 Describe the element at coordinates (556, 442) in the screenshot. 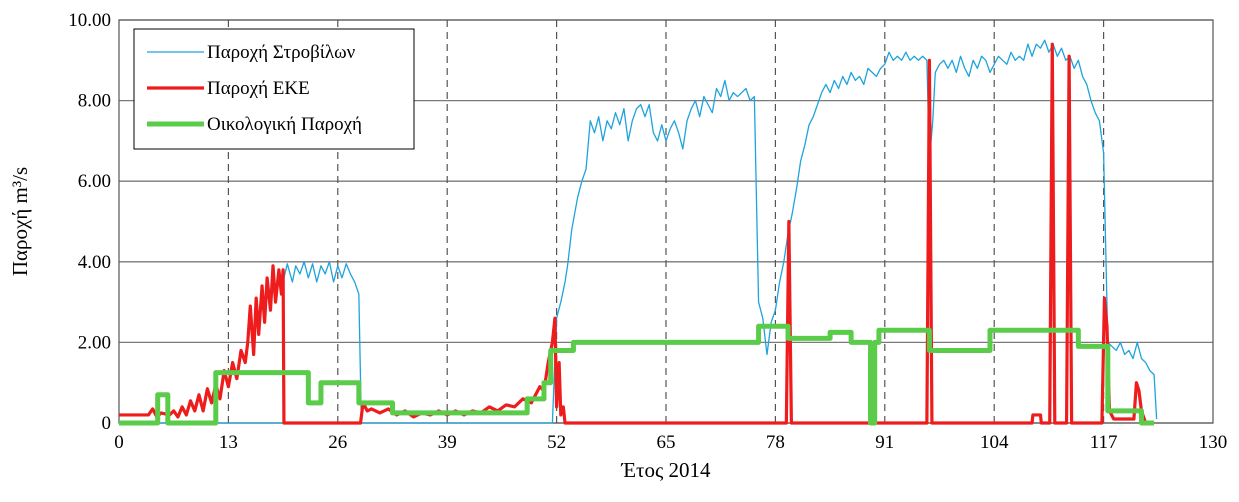

I see `x-tick-label: 52` at that location.